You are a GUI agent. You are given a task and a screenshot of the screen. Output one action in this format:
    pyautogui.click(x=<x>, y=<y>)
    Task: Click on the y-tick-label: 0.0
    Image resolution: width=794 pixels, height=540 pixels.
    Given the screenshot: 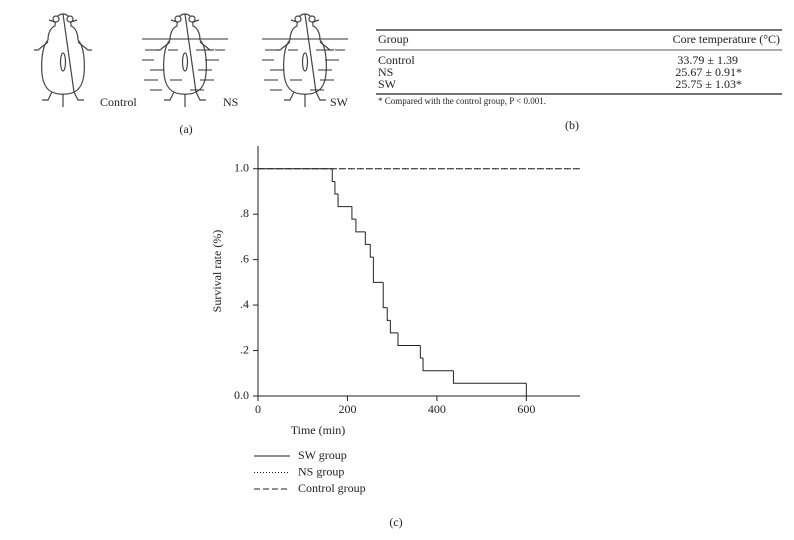 What is the action you would take?
    pyautogui.click(x=241, y=395)
    